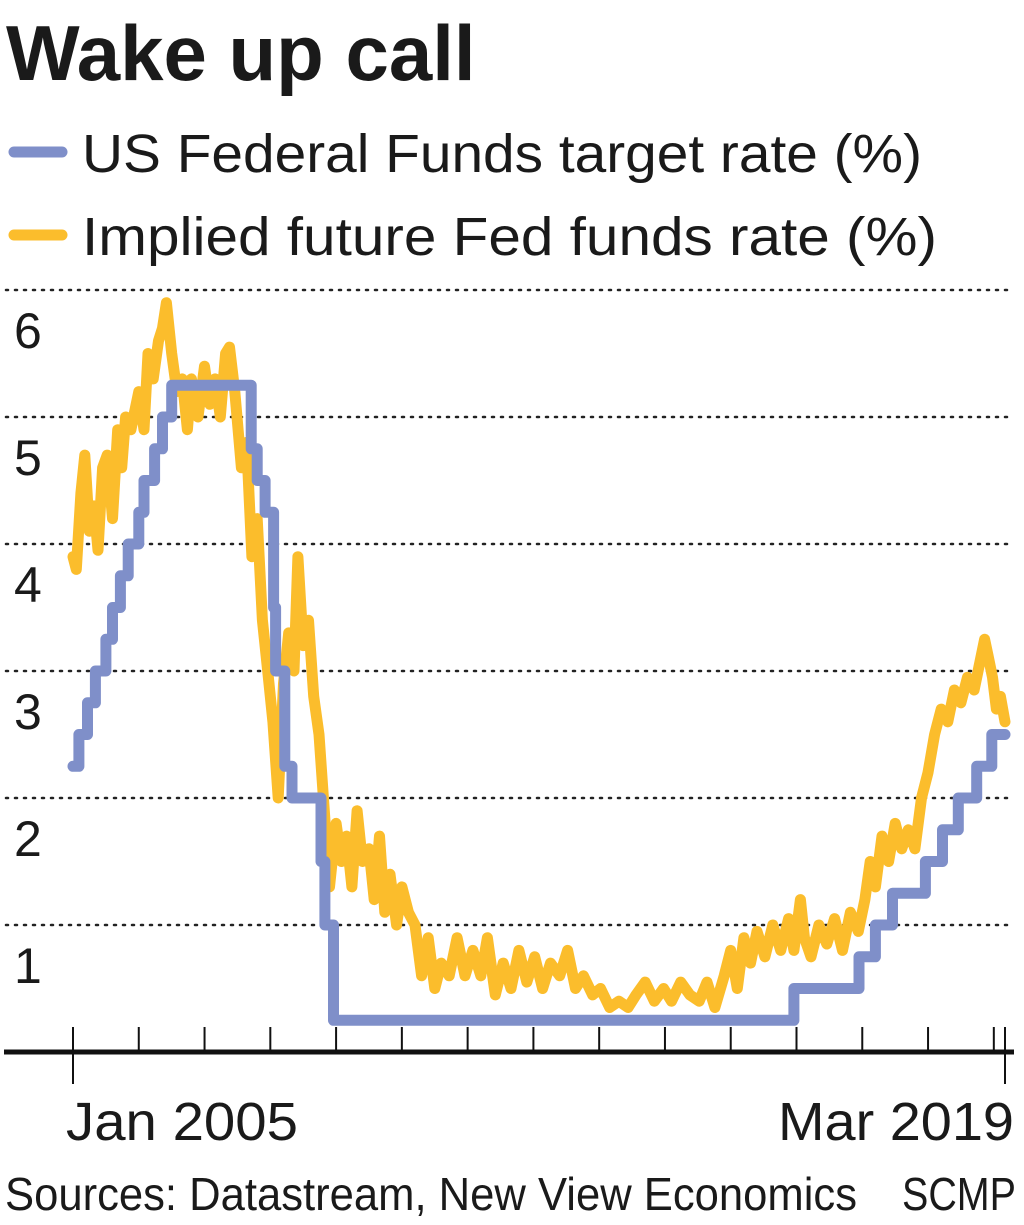 This screenshot has width=1024, height=1225. What do you see at coordinates (502, 154) in the screenshot?
I see `legend-label-fed-target: US Federal Funds target rate (%)` at bounding box center [502, 154].